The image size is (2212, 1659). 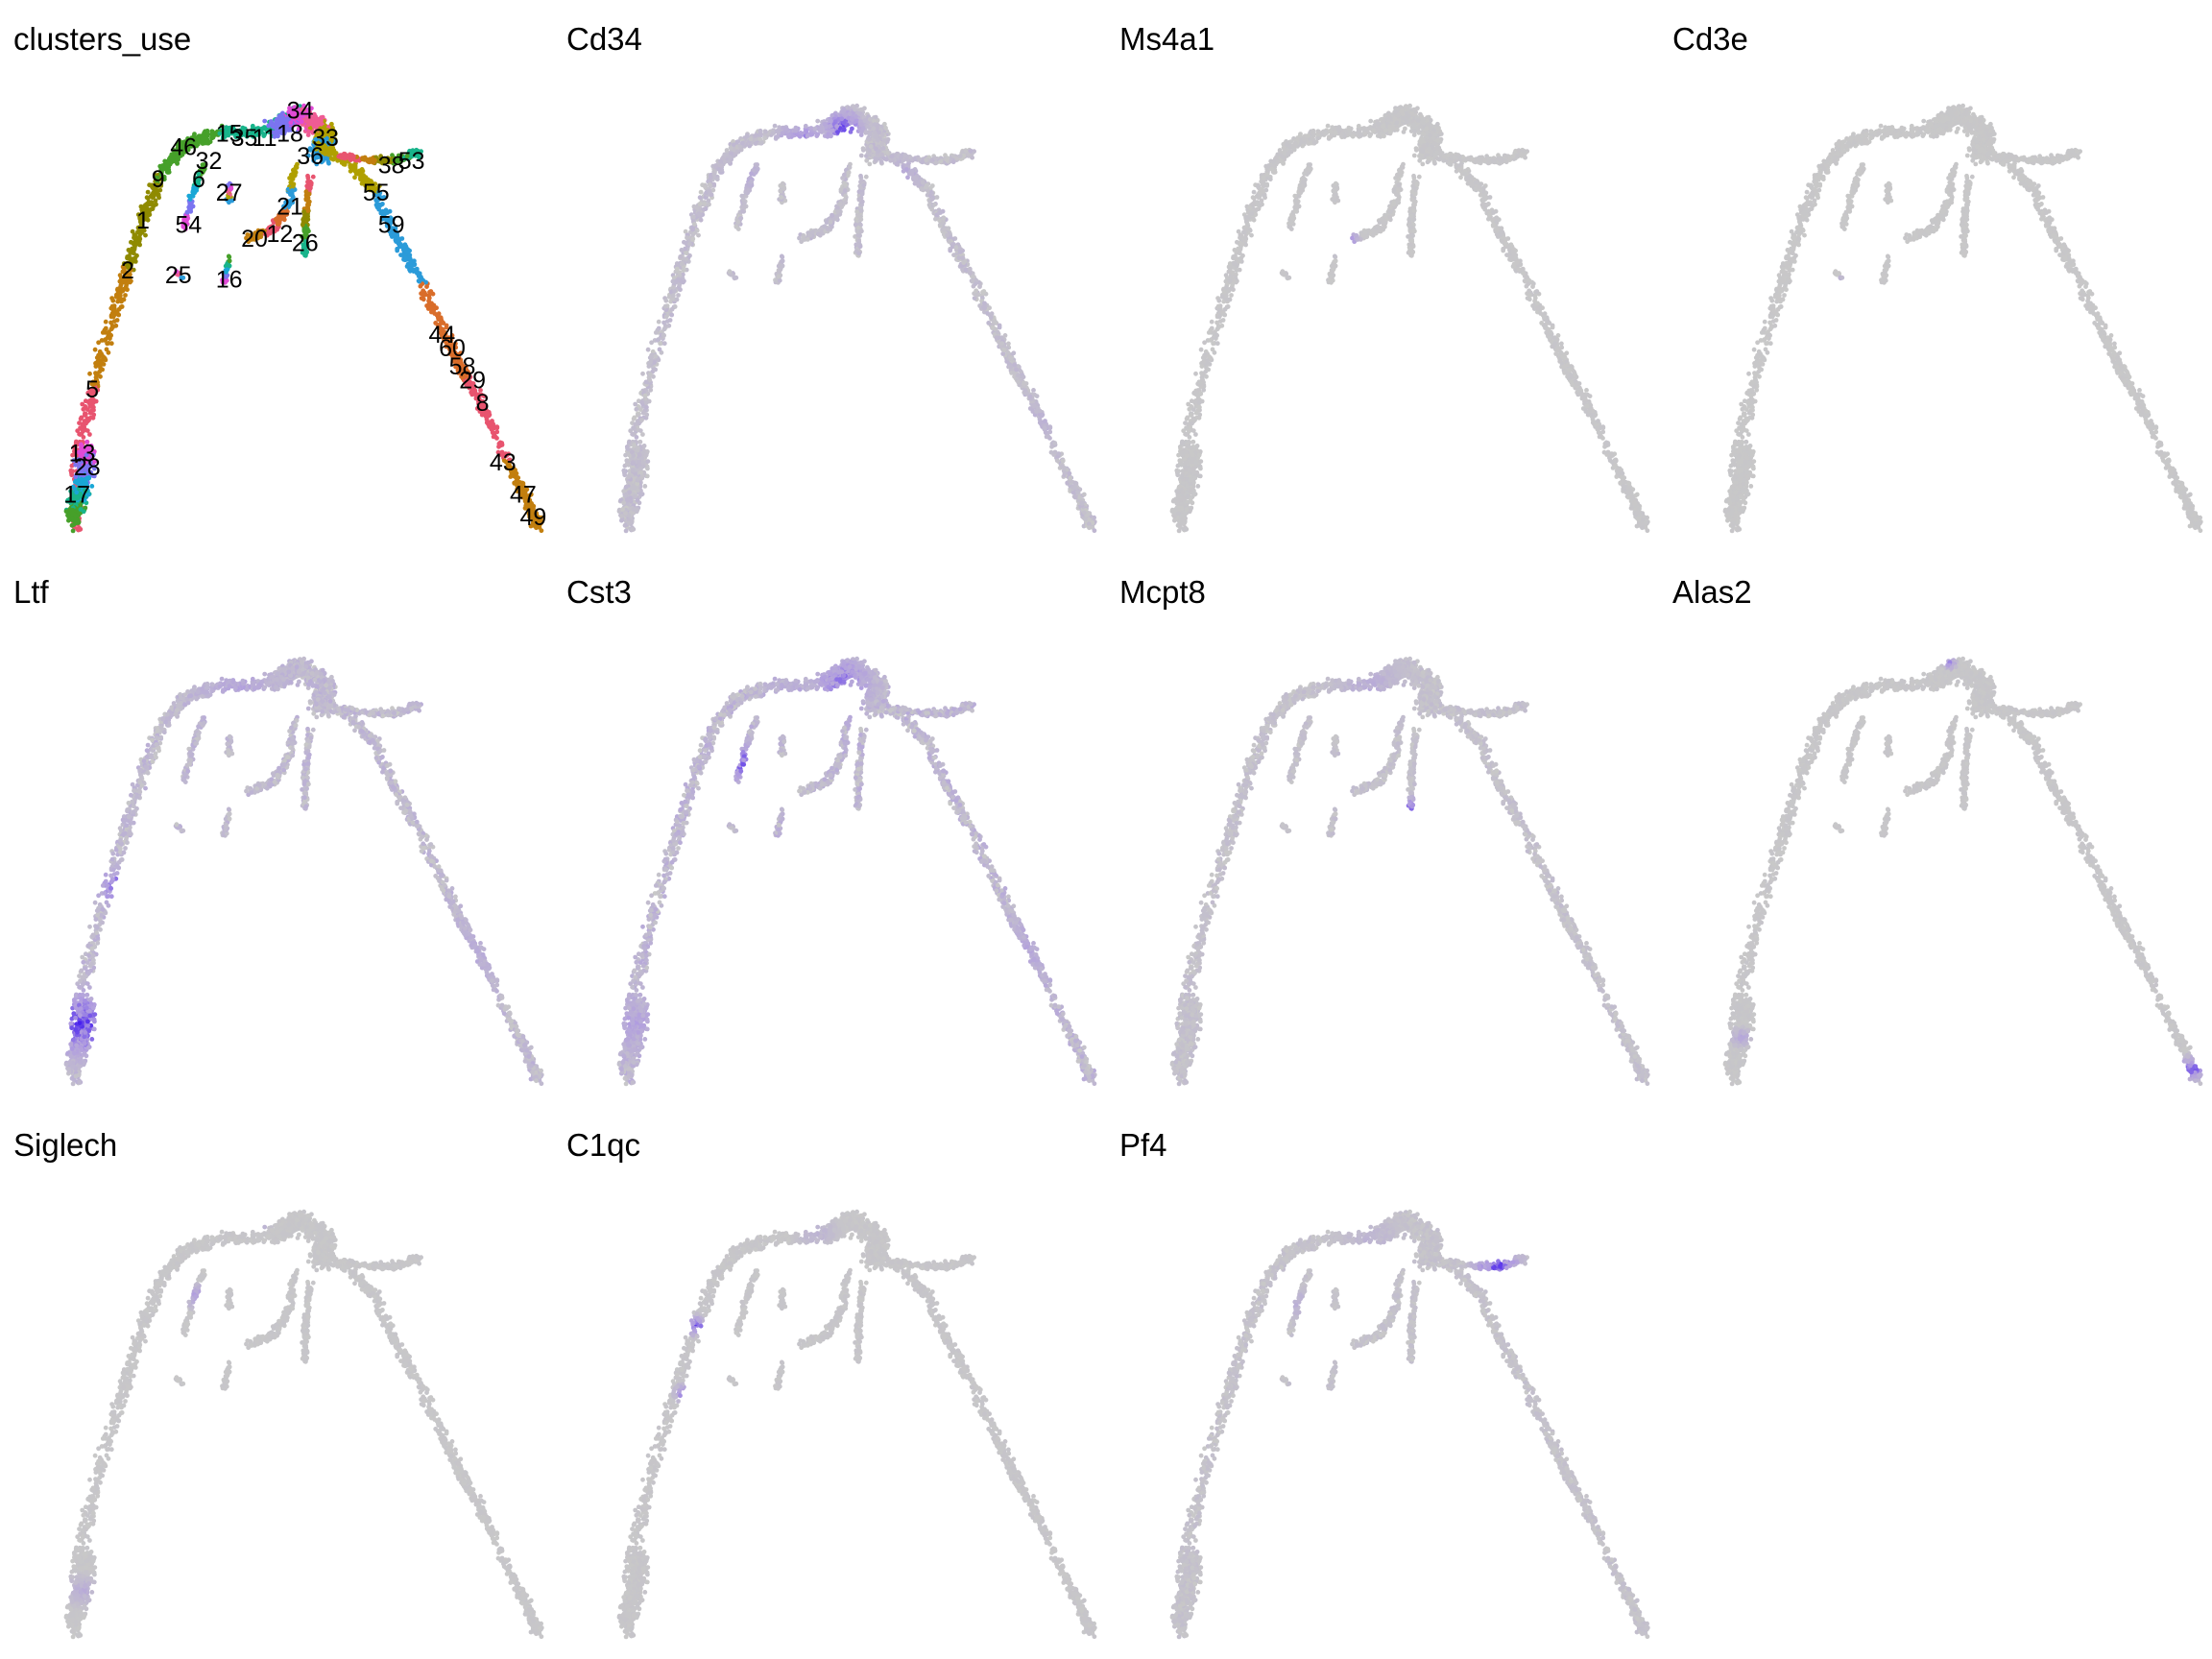 I want to click on cluster-label: 29, so click(x=472, y=380).